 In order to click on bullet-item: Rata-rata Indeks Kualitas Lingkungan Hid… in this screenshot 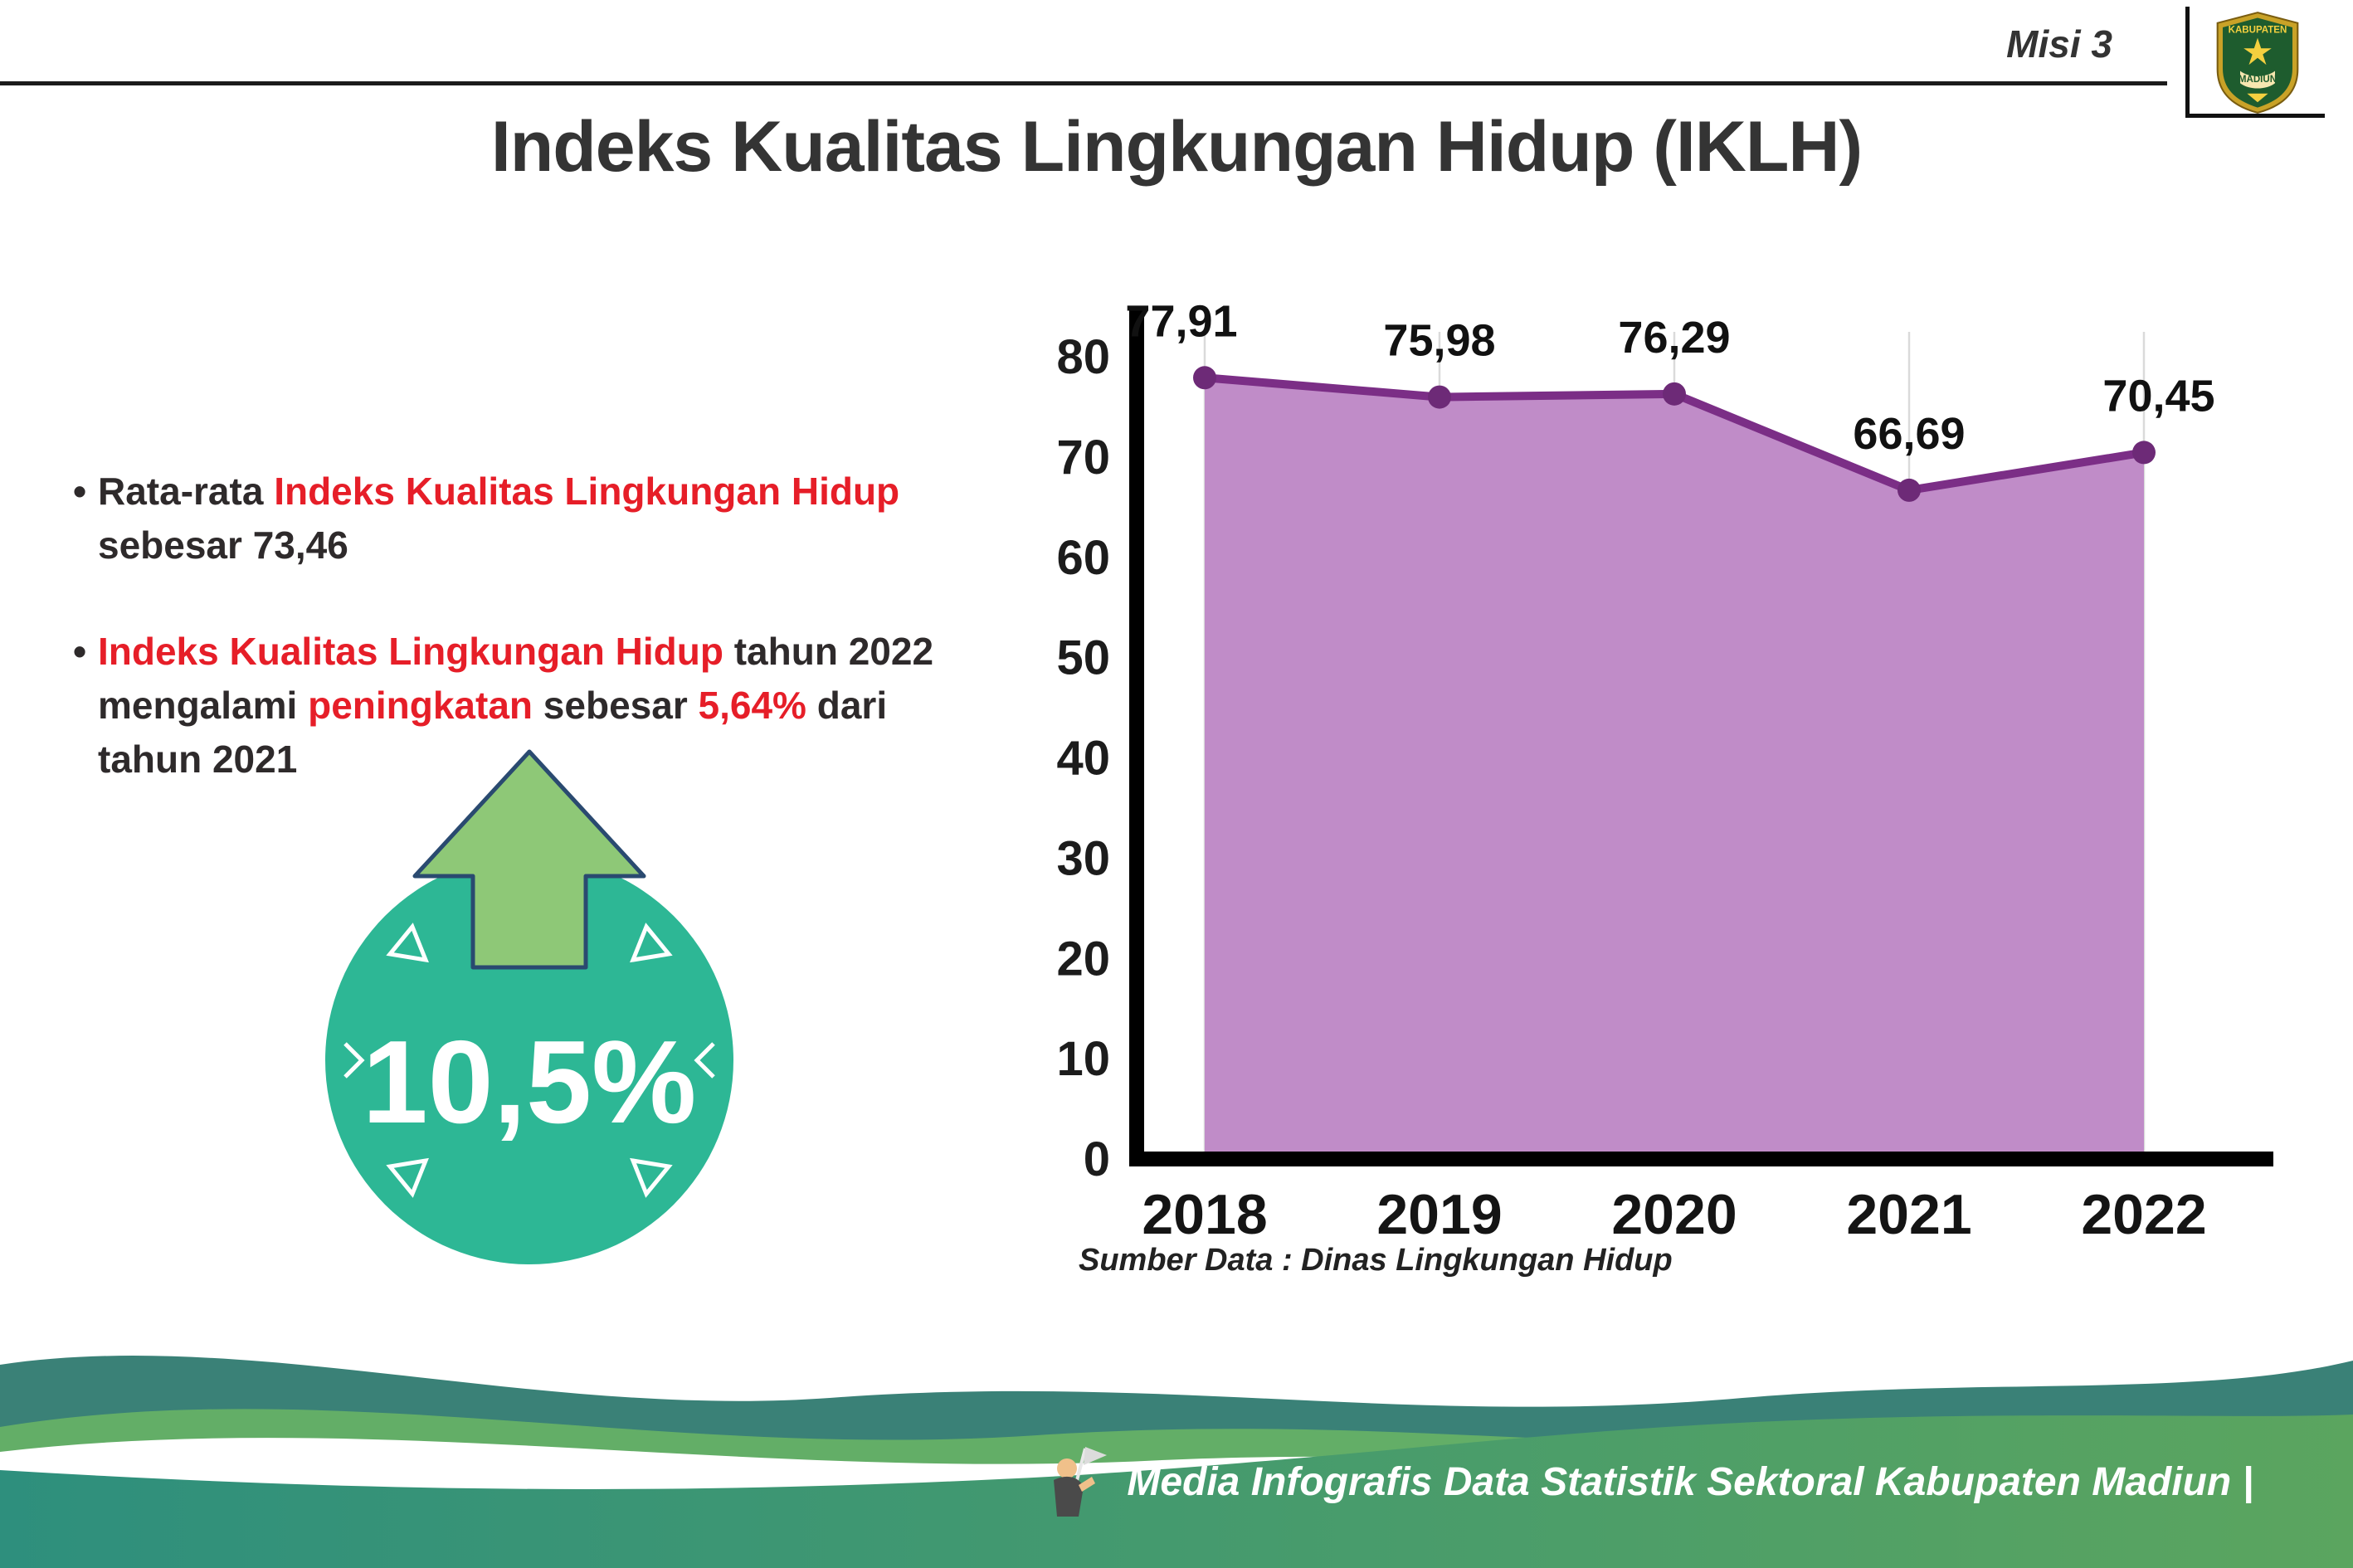, I will do `click(521, 519)`.